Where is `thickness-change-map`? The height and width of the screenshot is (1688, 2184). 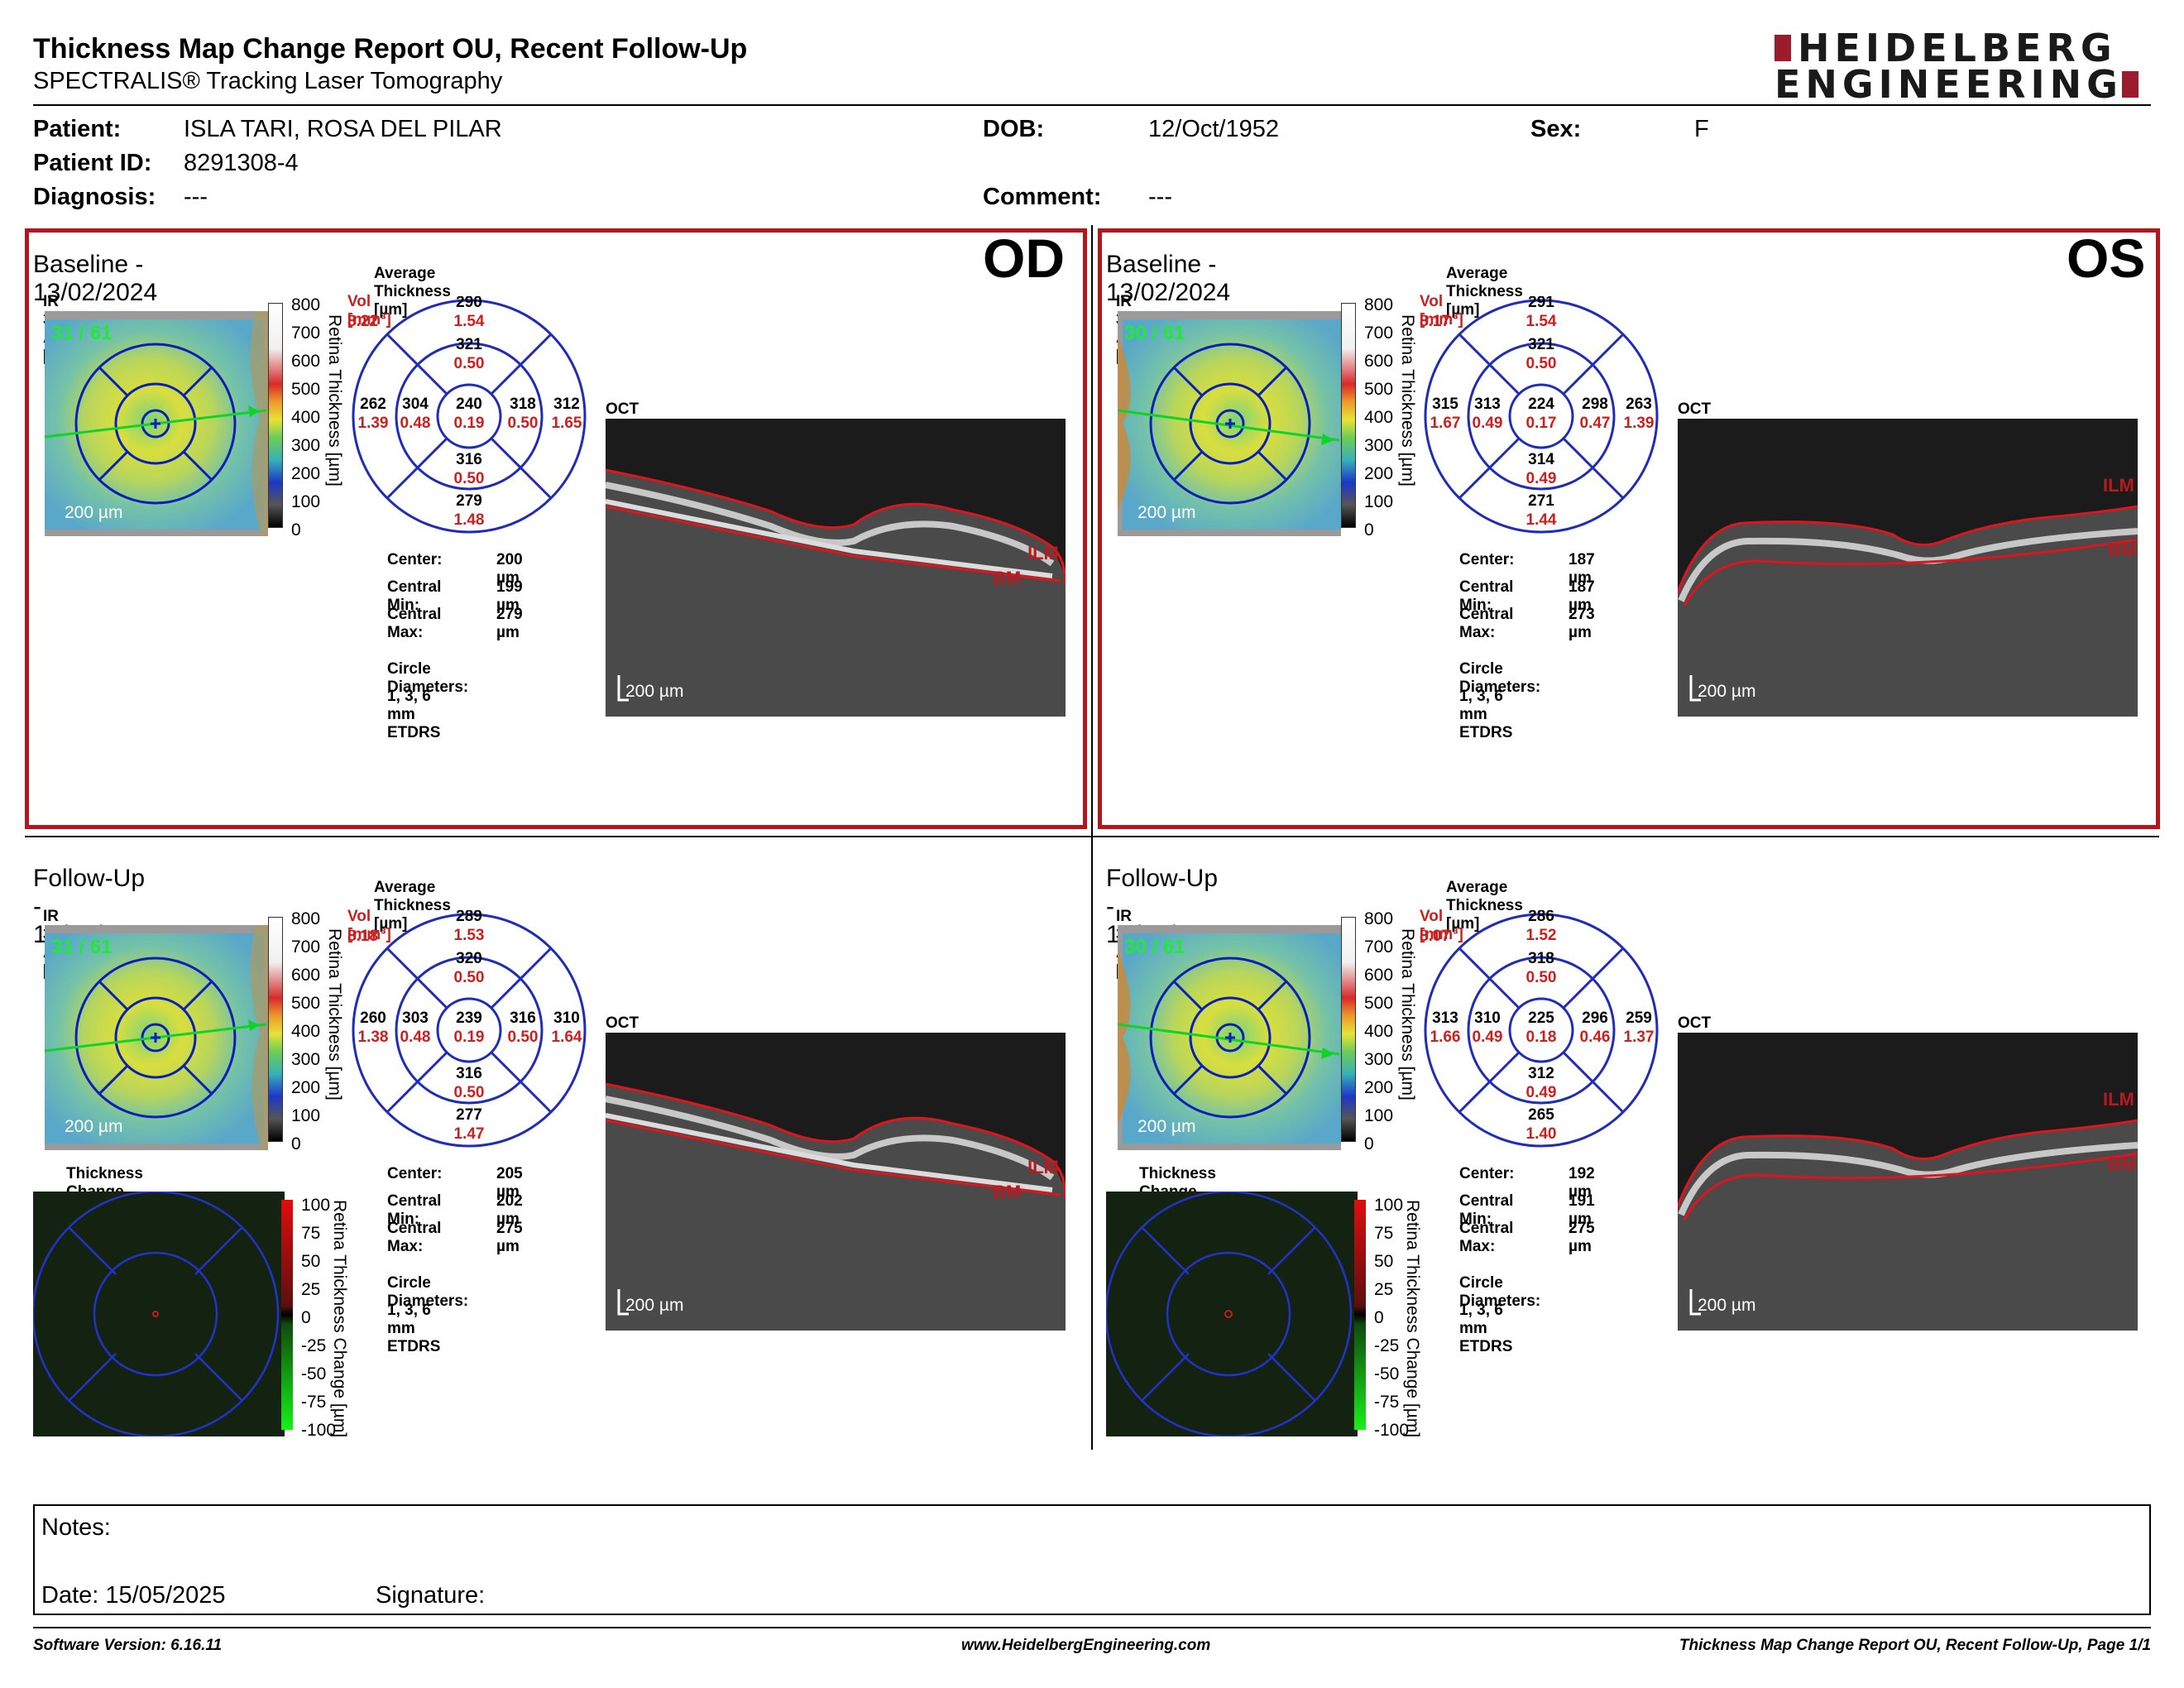 thickness-change-map is located at coordinates (1232, 1314).